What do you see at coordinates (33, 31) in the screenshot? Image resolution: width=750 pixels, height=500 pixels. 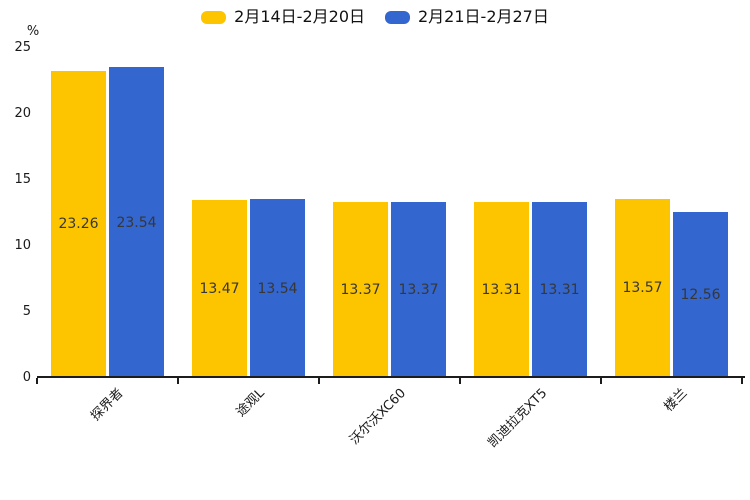 I see `y-axis-unit-label: %` at bounding box center [33, 31].